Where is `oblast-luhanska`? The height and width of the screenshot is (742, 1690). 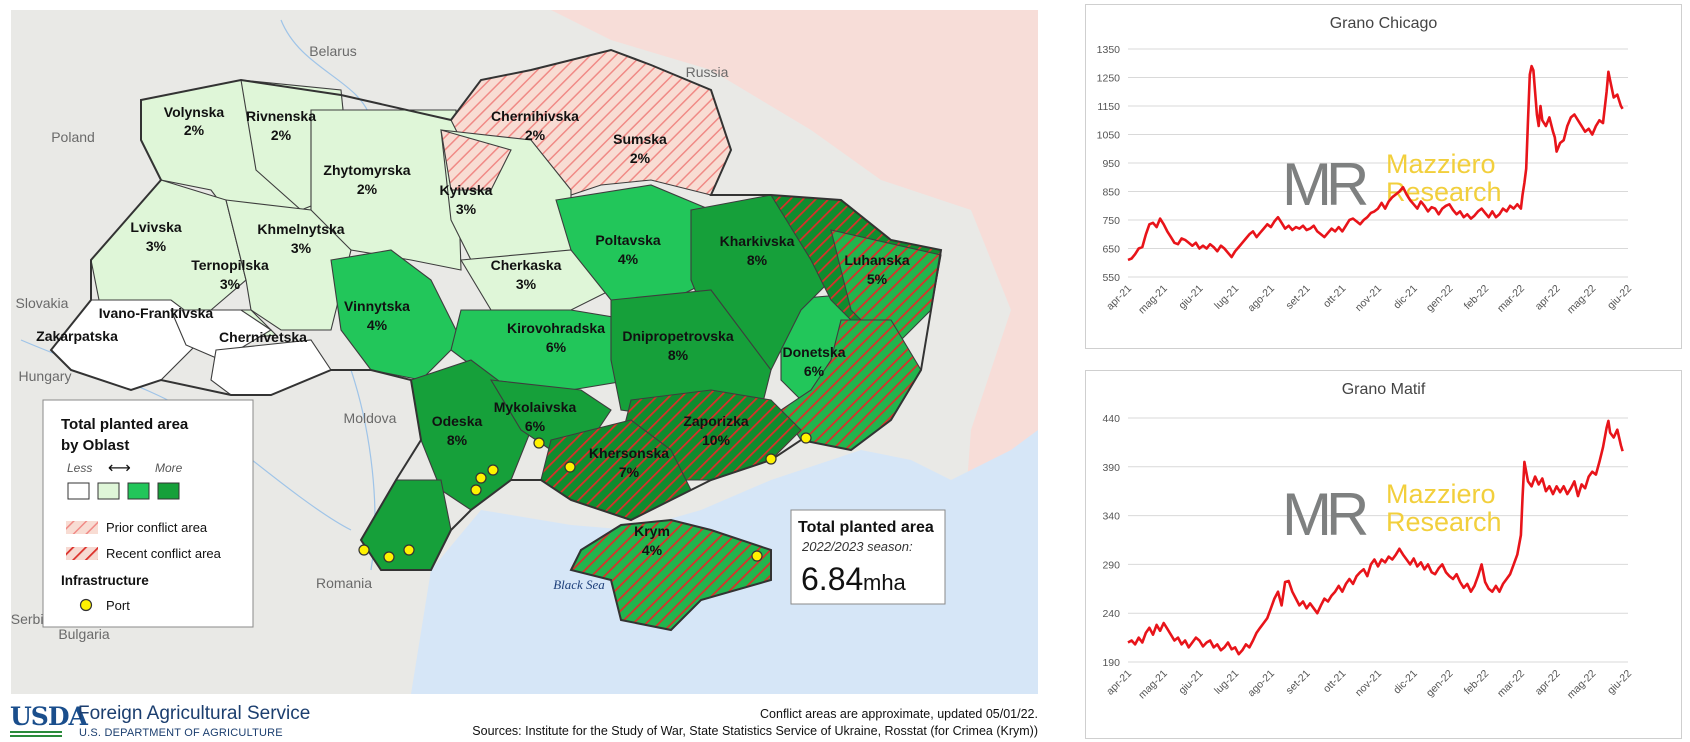
oblast-luhanska is located at coordinates (886, 290).